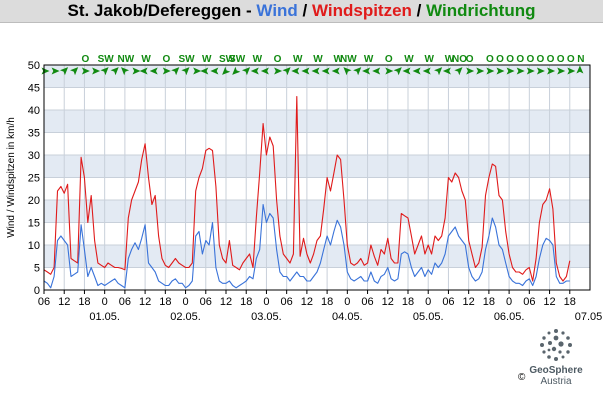 This screenshot has height=400, width=603. What do you see at coordinates (34, 89) in the screenshot?
I see `y-tick-label: 45` at bounding box center [34, 89].